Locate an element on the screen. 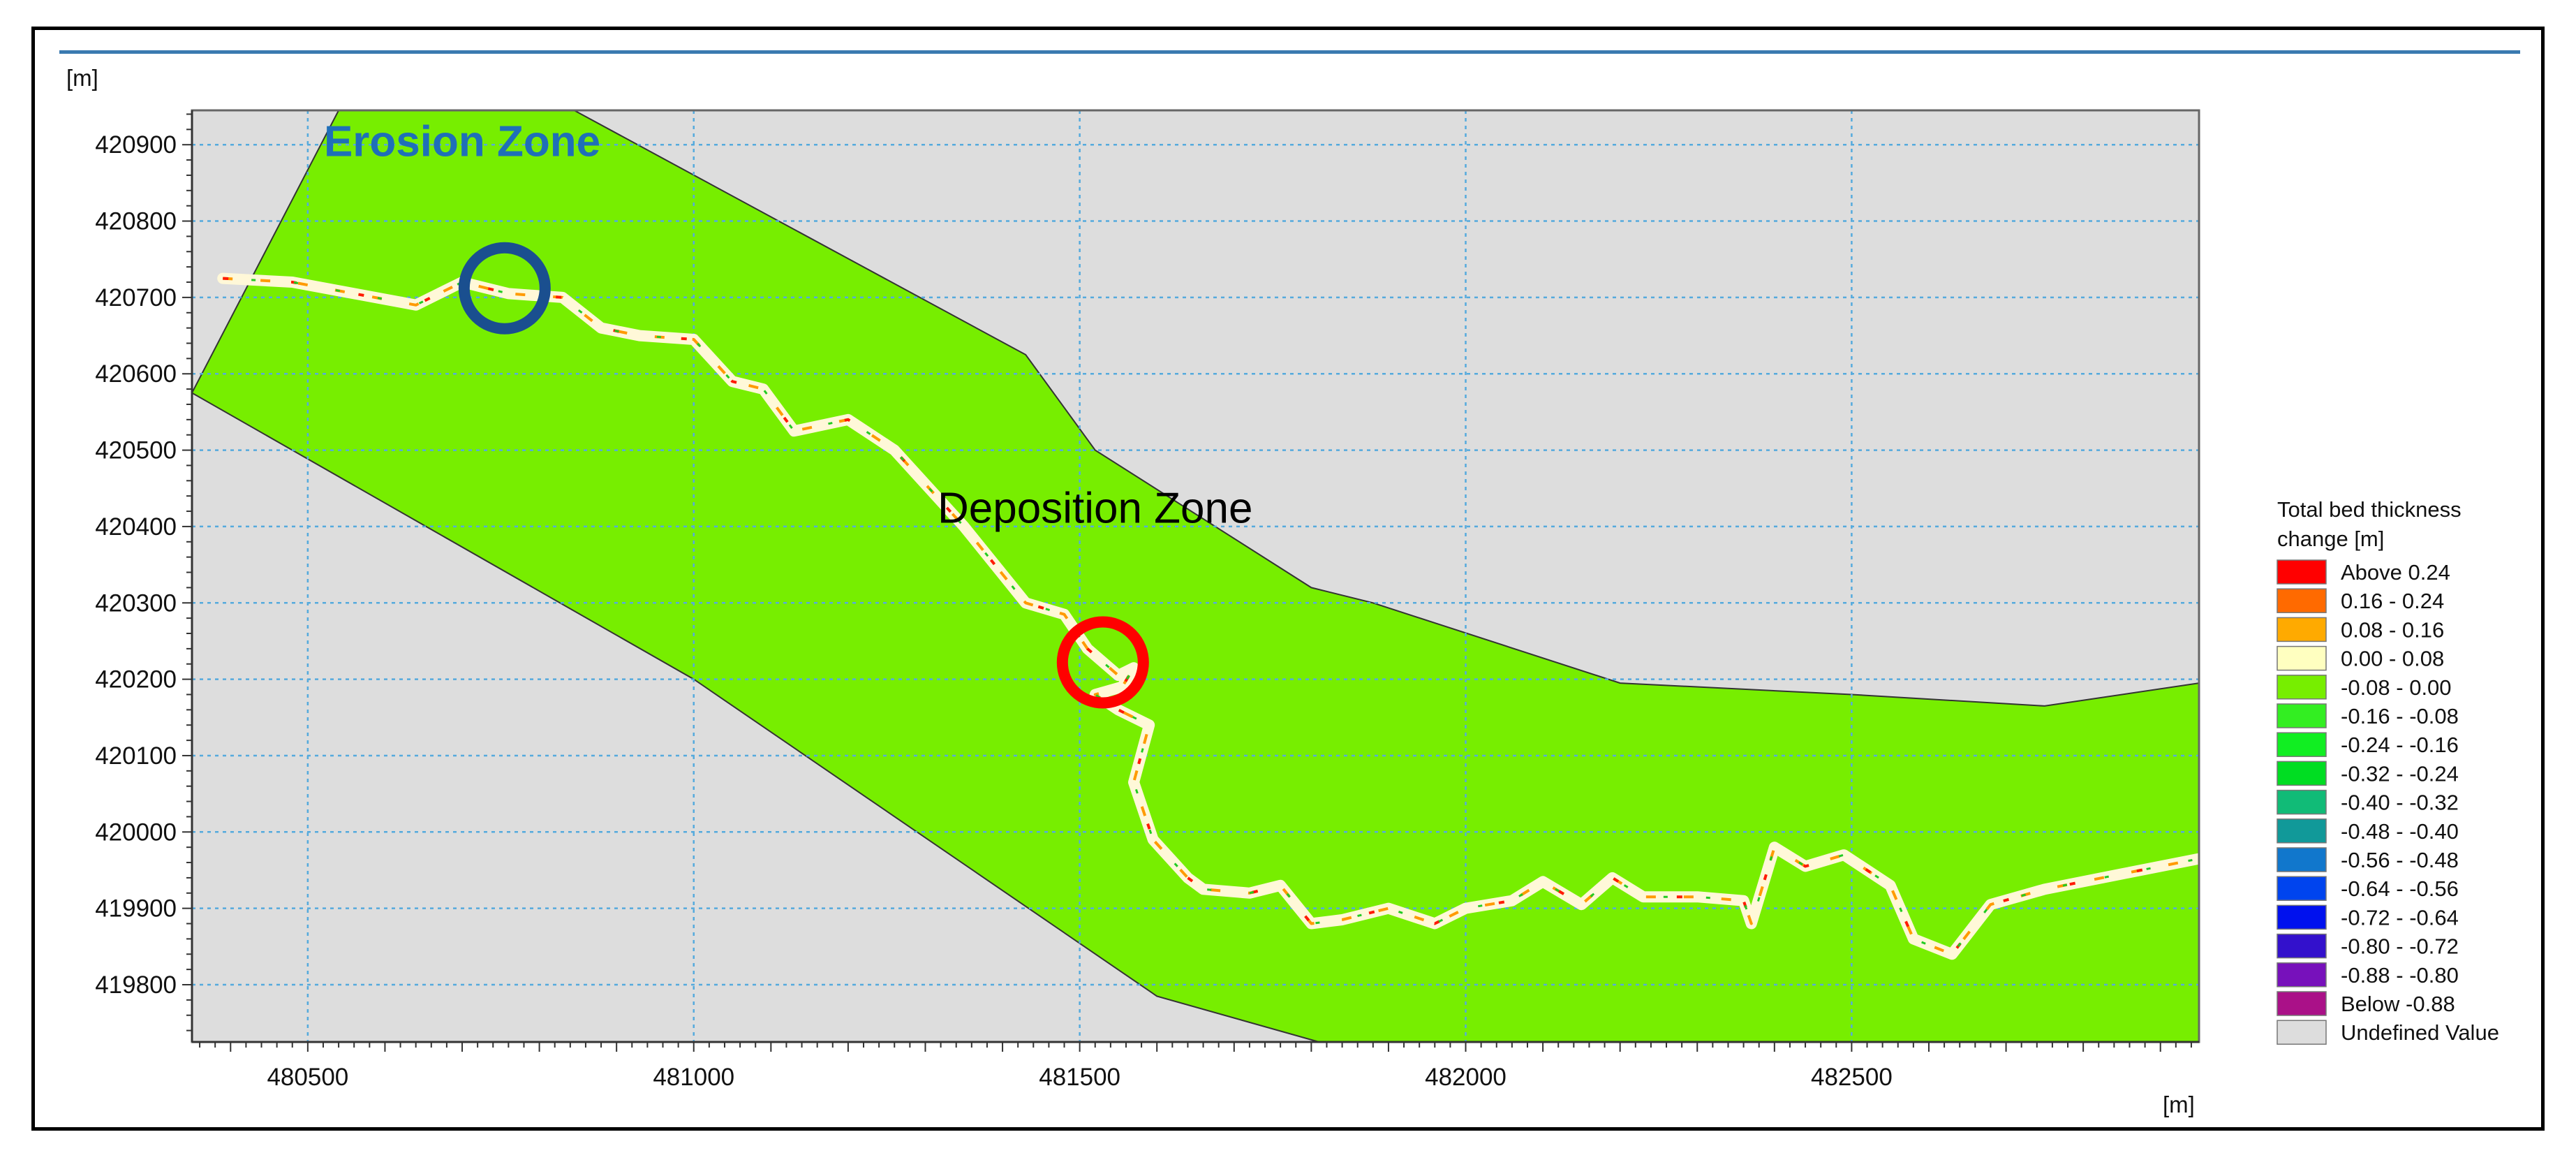  legend-label: 0.16 - 0.24 is located at coordinates (2392, 601).